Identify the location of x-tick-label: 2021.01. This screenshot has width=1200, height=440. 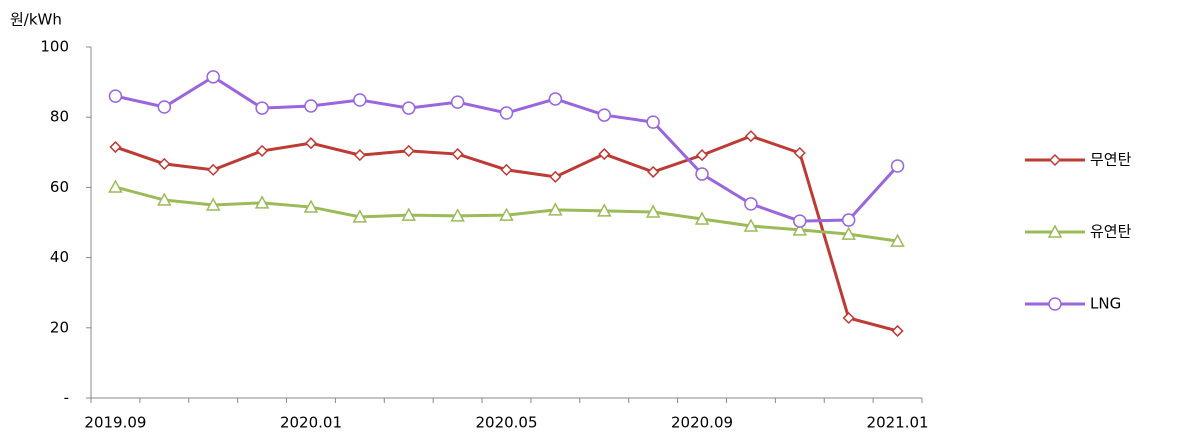
(898, 423).